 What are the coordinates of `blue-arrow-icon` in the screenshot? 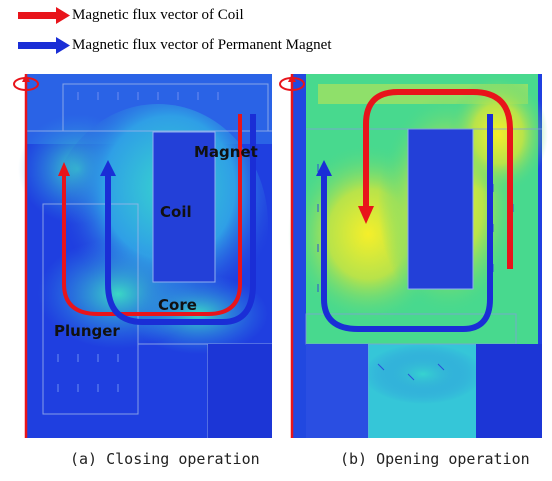 It's located at (44, 45).